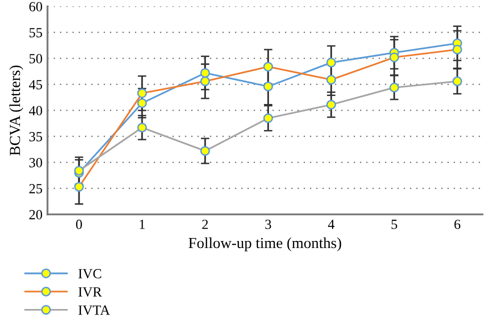  I want to click on y-tick-label: 35, so click(35, 137).